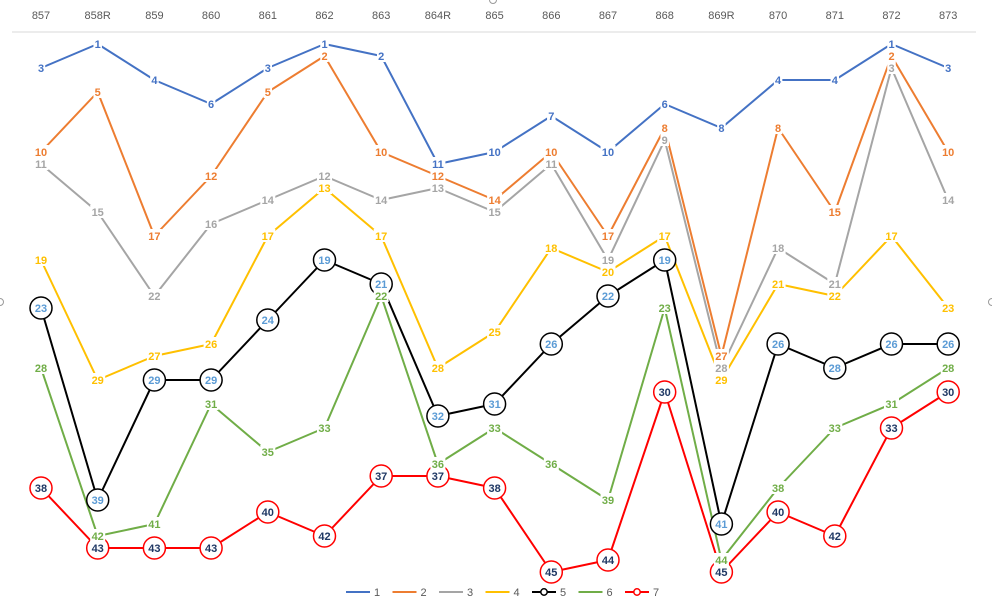 The height and width of the screenshot is (609, 992). I want to click on series-6-data-label: 23, so click(665, 309).